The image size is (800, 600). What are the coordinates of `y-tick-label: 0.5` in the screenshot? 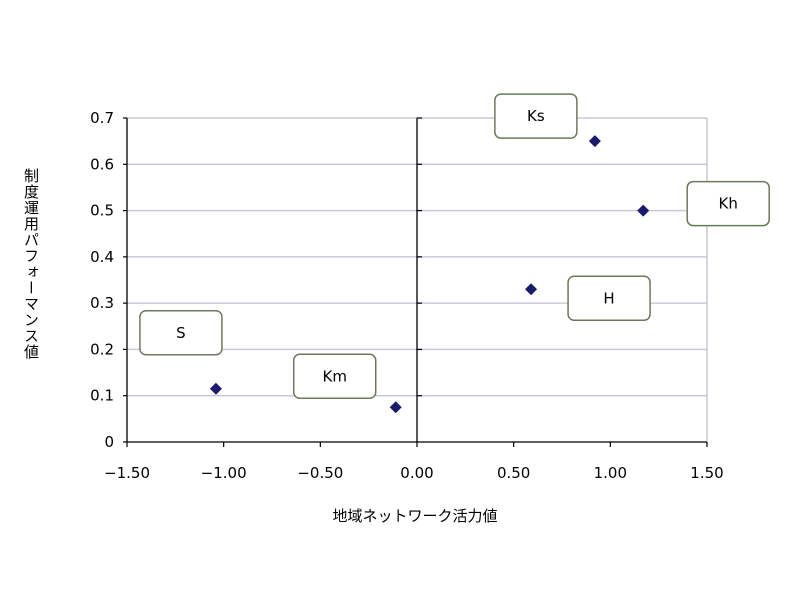 It's located at (102, 211).